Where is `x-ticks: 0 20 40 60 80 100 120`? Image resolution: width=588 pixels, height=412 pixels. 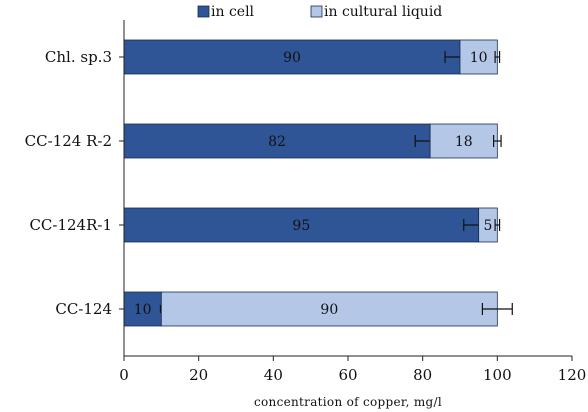
x-ticks: 0 20 40 60 80 100 120 is located at coordinates (352, 370).